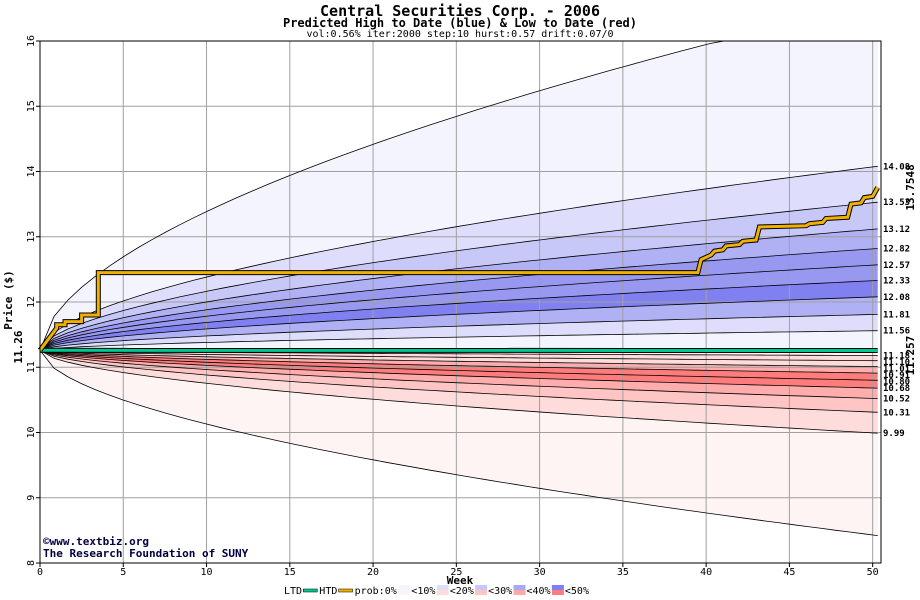 Image resolution: width=920 pixels, height=600 pixels. I want to click on legend-ltd-label: LTD, so click(293, 591).